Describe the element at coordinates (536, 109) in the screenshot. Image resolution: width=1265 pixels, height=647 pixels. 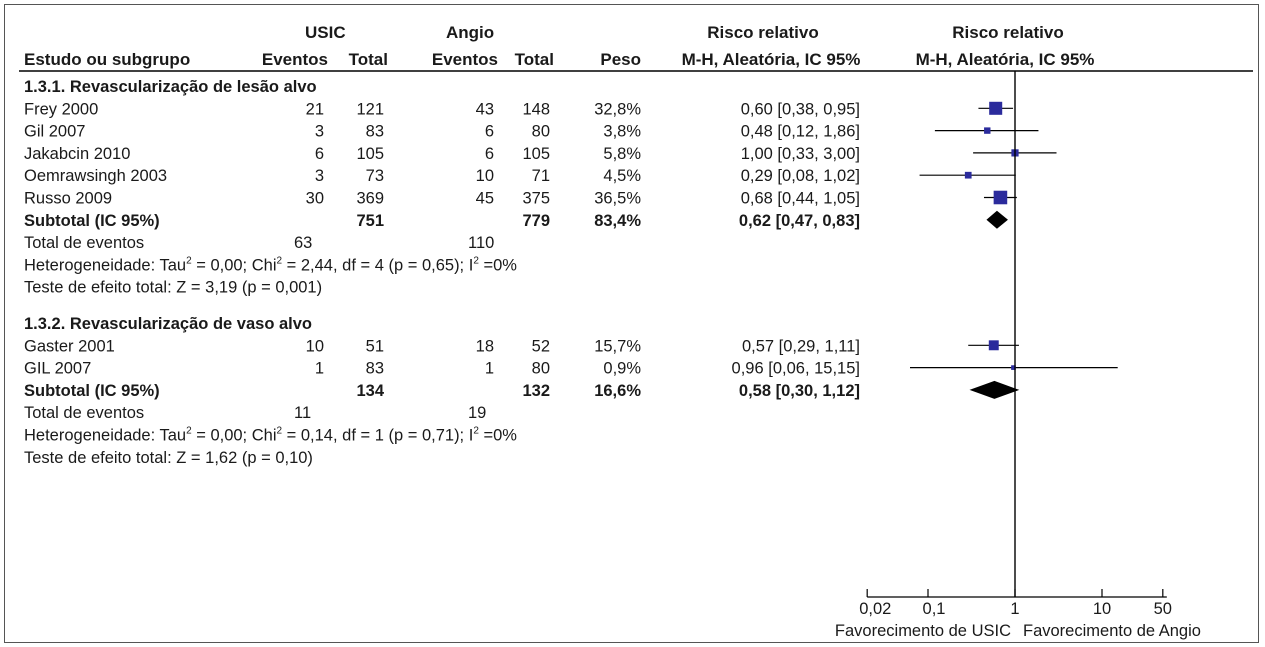
I see `study-total-angio: 148` at that location.